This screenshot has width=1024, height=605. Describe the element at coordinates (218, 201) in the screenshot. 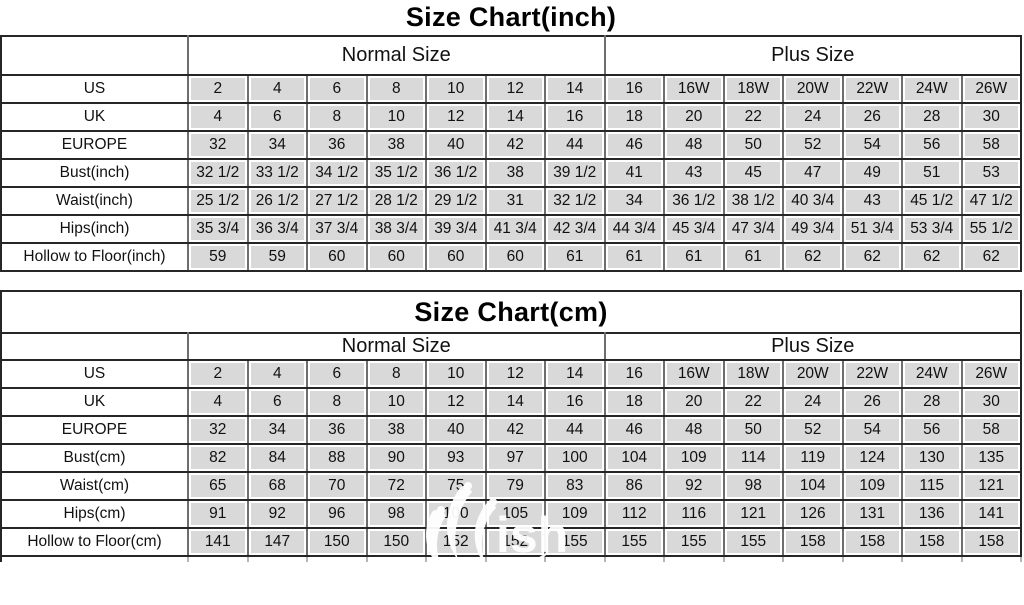

I see `size-cell: 25 1/2` at that location.